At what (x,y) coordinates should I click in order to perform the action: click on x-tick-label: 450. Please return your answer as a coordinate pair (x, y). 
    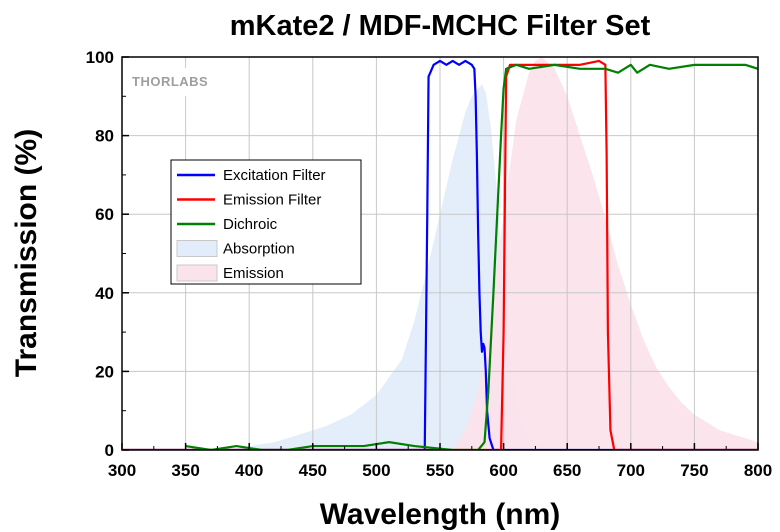
    Looking at the image, I should click on (313, 470).